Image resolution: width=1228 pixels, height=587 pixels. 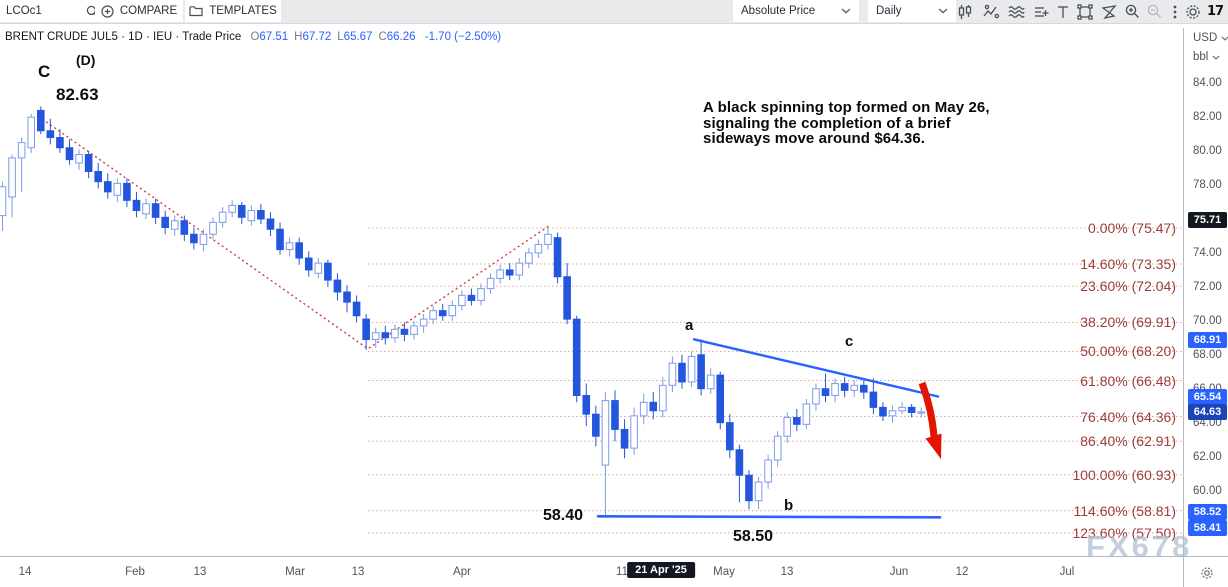 I want to click on time-tick: 11, so click(x=622, y=572).